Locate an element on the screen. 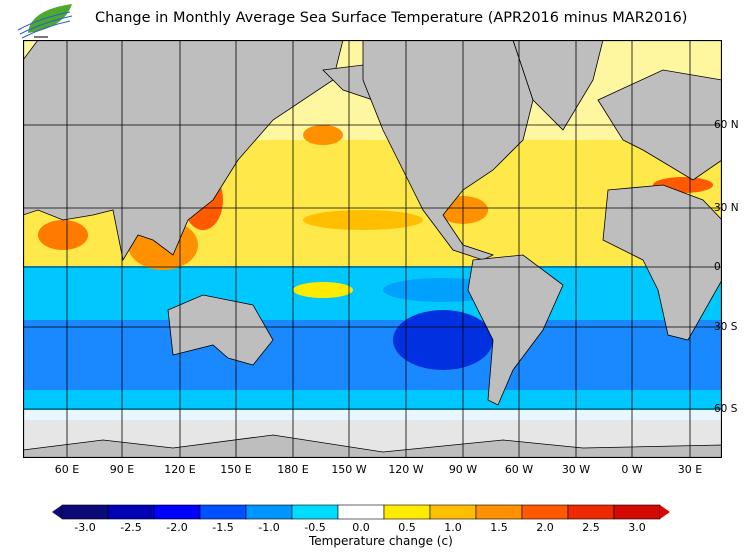 This screenshot has height=560, width=755. longitude-label: 120 E is located at coordinates (180, 469).